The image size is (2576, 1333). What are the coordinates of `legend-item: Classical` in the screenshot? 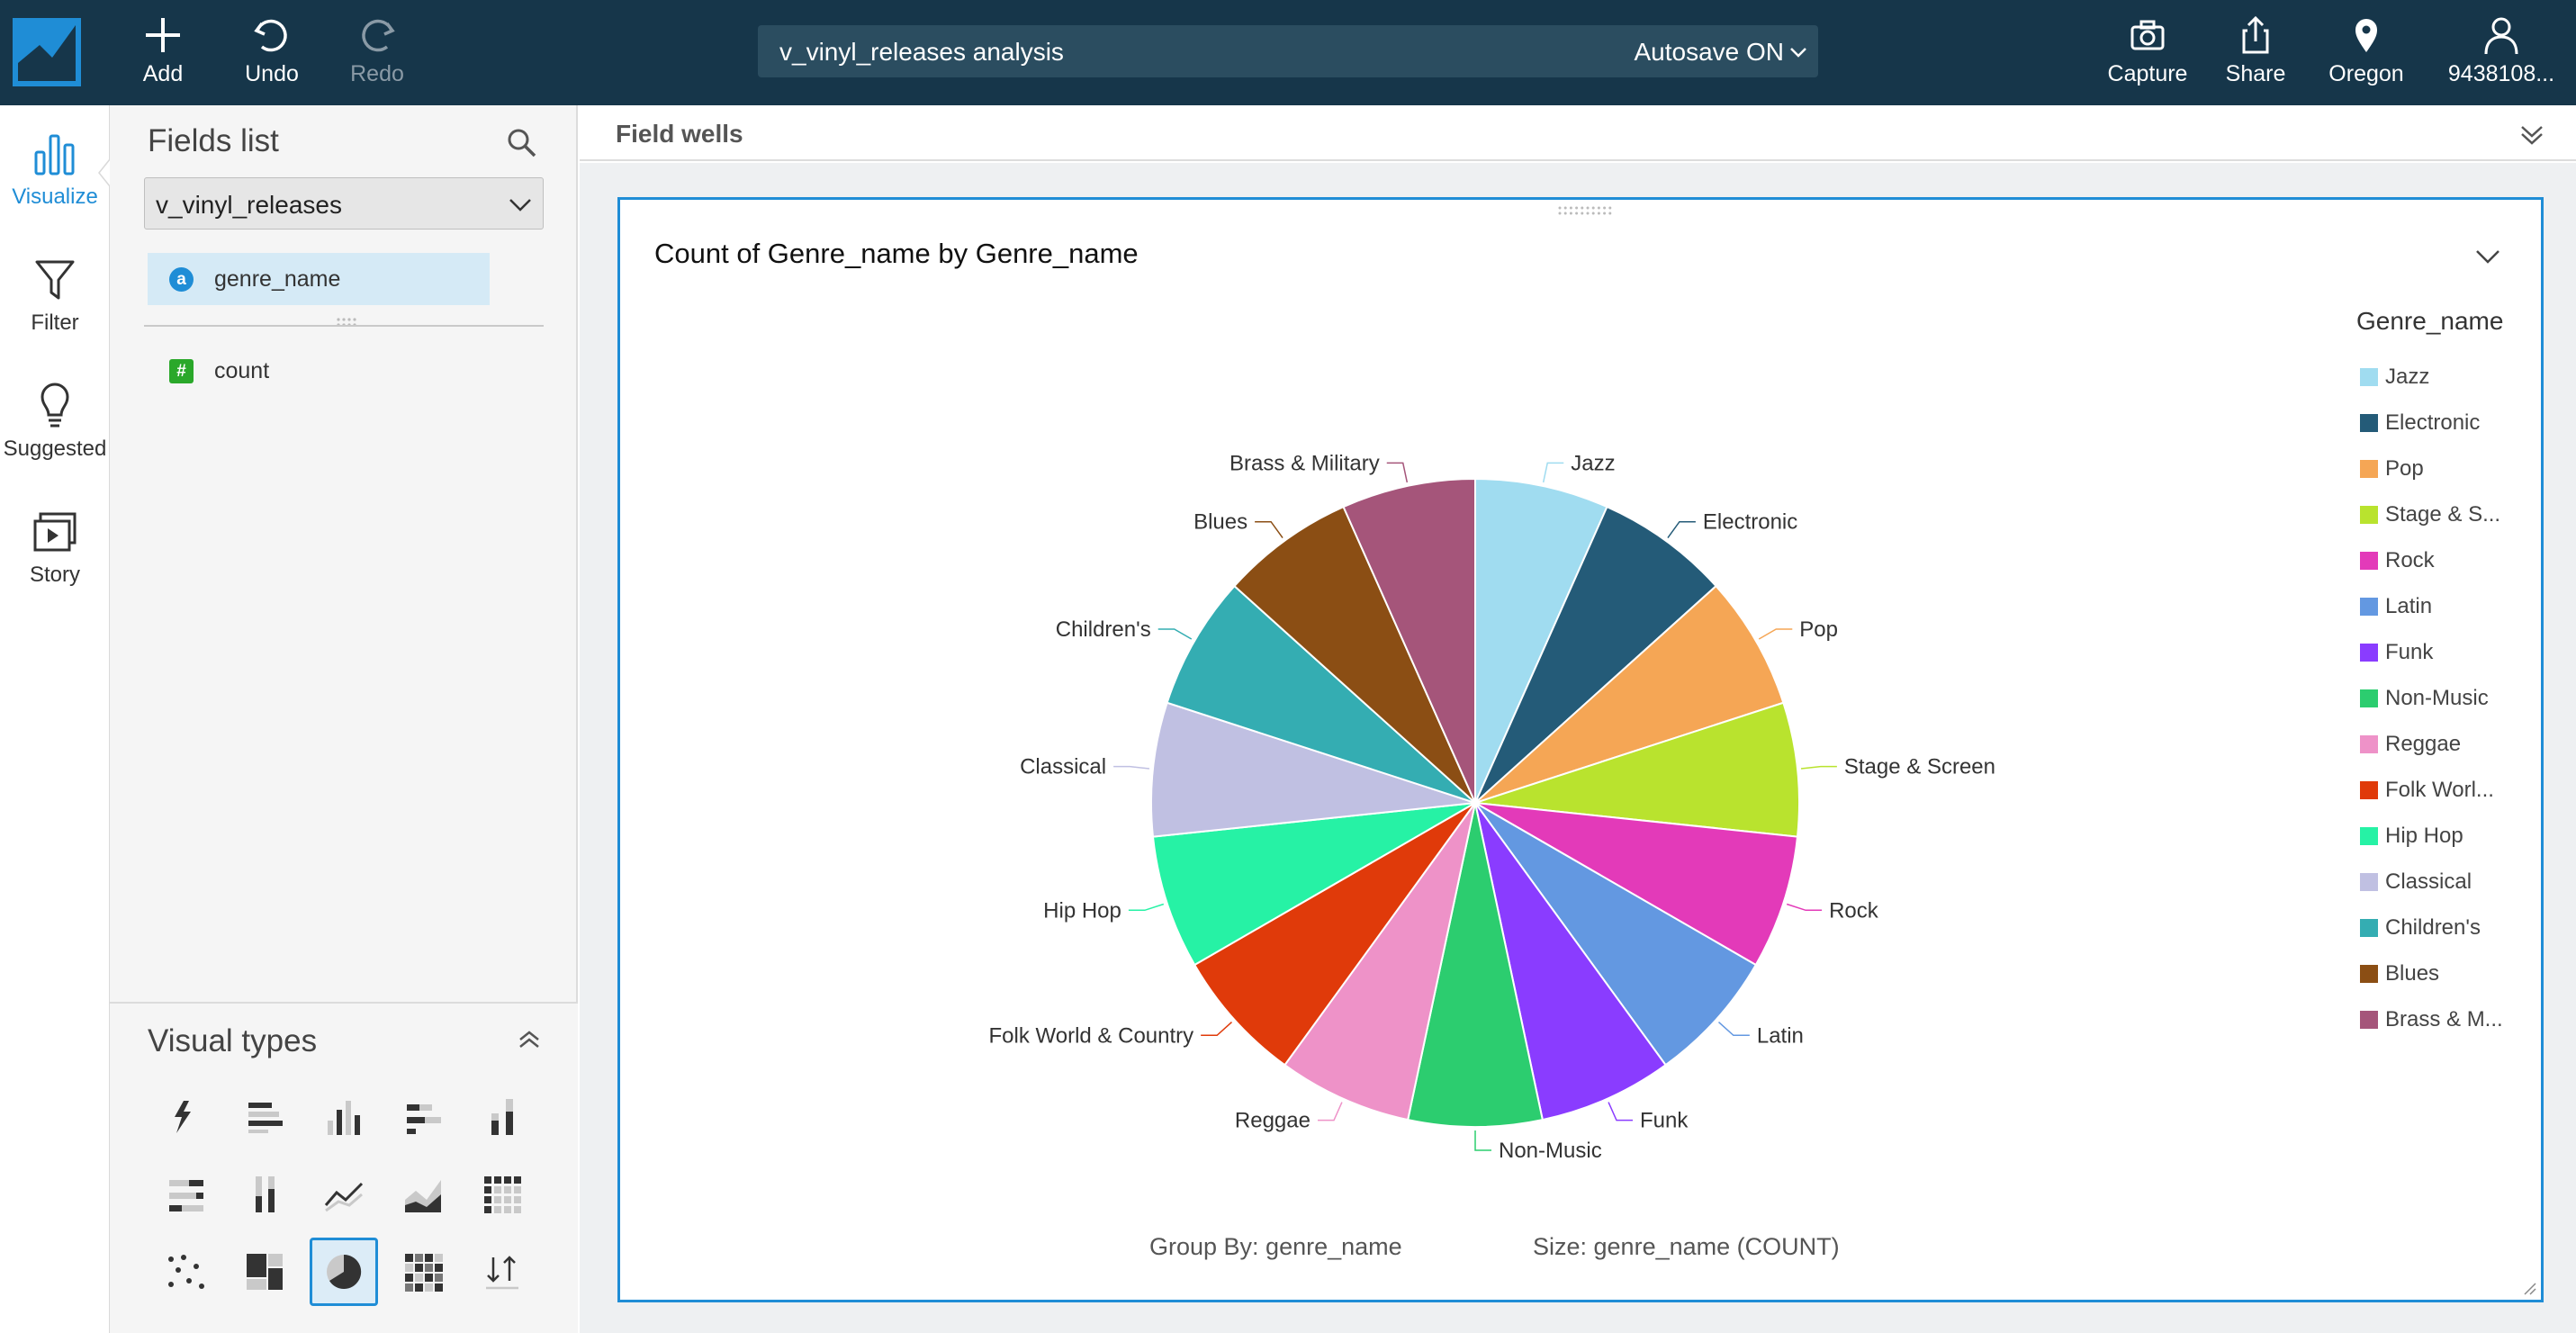 It's located at (2450, 887).